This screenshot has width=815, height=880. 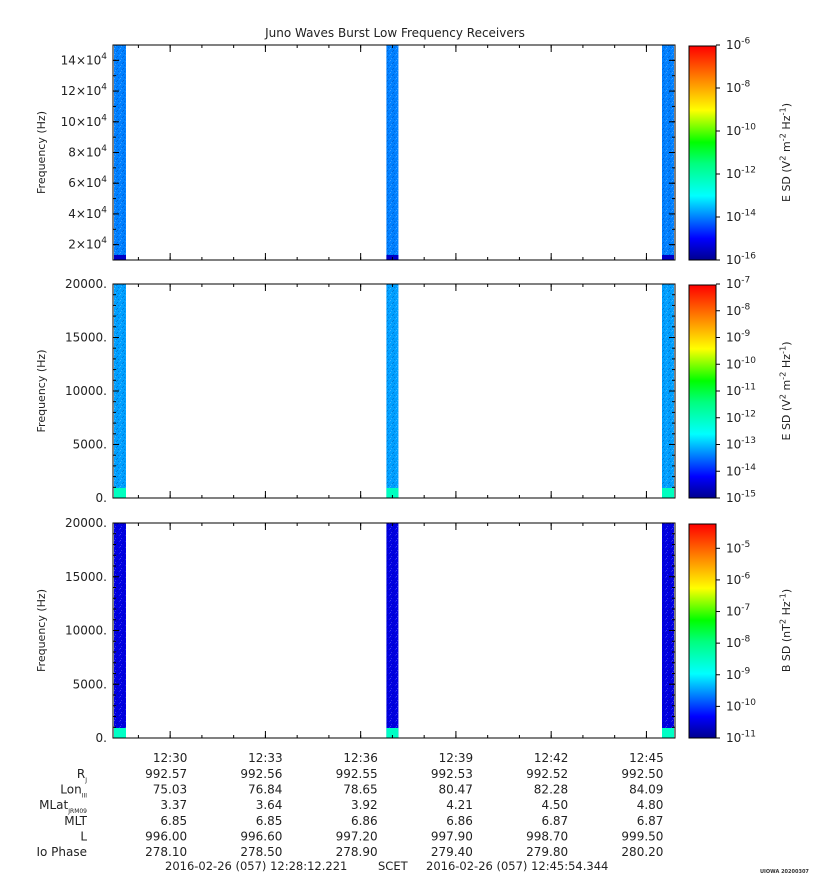 What do you see at coordinates (452, 836) in the screenshot?
I see `ephemeris-value: 997.90` at bounding box center [452, 836].